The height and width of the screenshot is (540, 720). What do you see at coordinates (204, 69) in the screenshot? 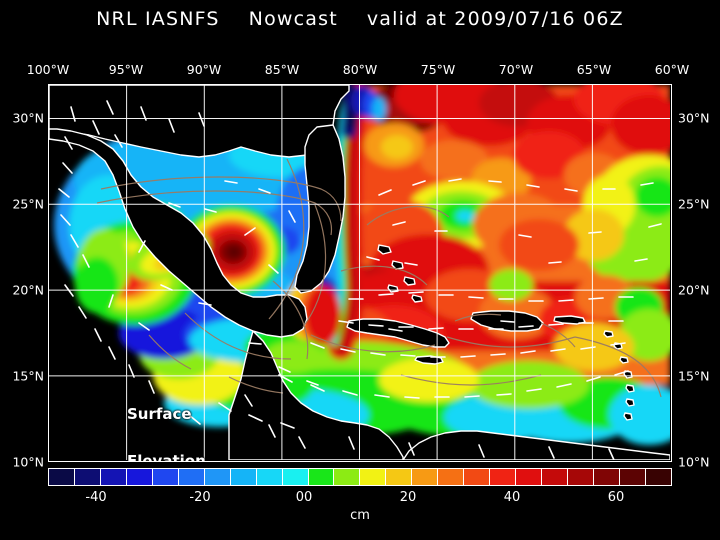
I see `longitude-tick-label: 90°W` at bounding box center [204, 69].